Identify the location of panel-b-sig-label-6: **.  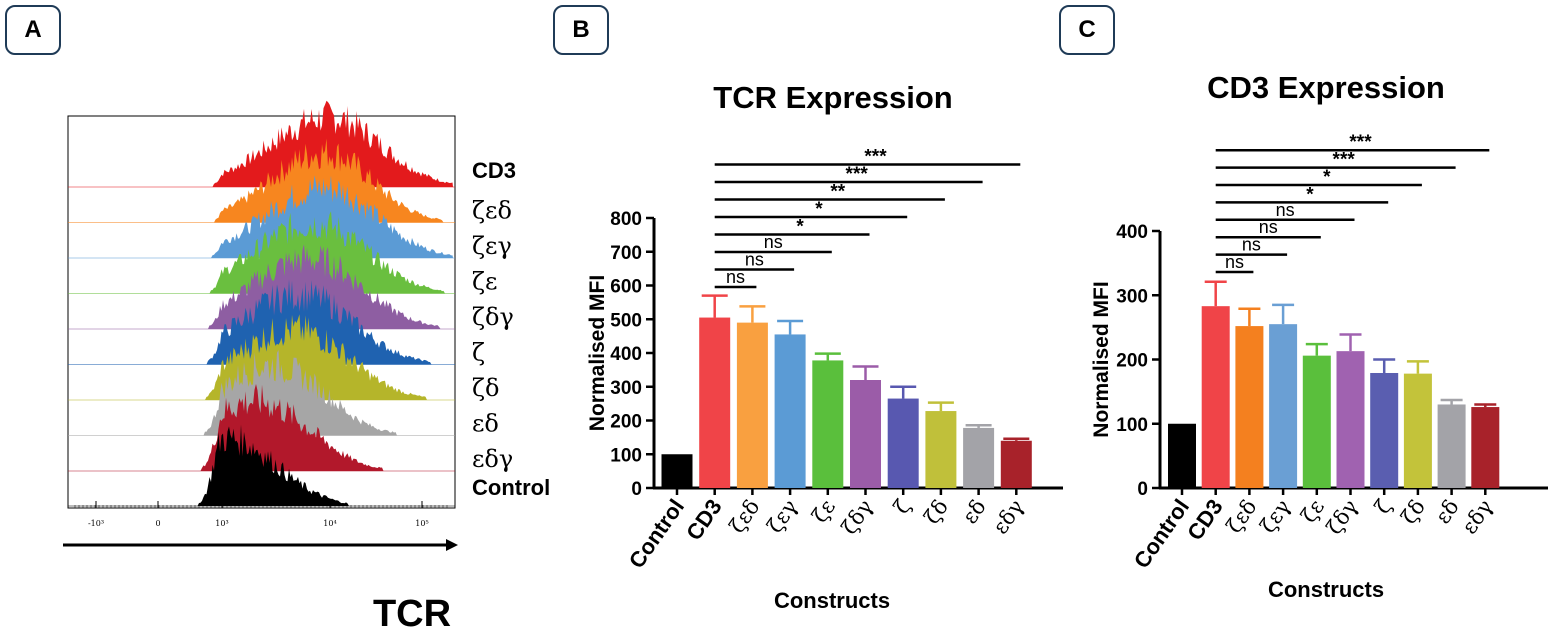
(837, 192).